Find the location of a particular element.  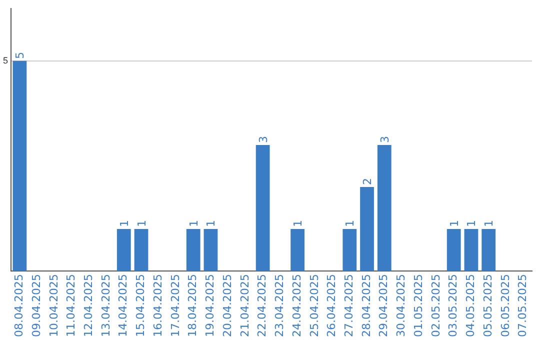

x-tick-label: 24.04.2025 is located at coordinates (297, 306).